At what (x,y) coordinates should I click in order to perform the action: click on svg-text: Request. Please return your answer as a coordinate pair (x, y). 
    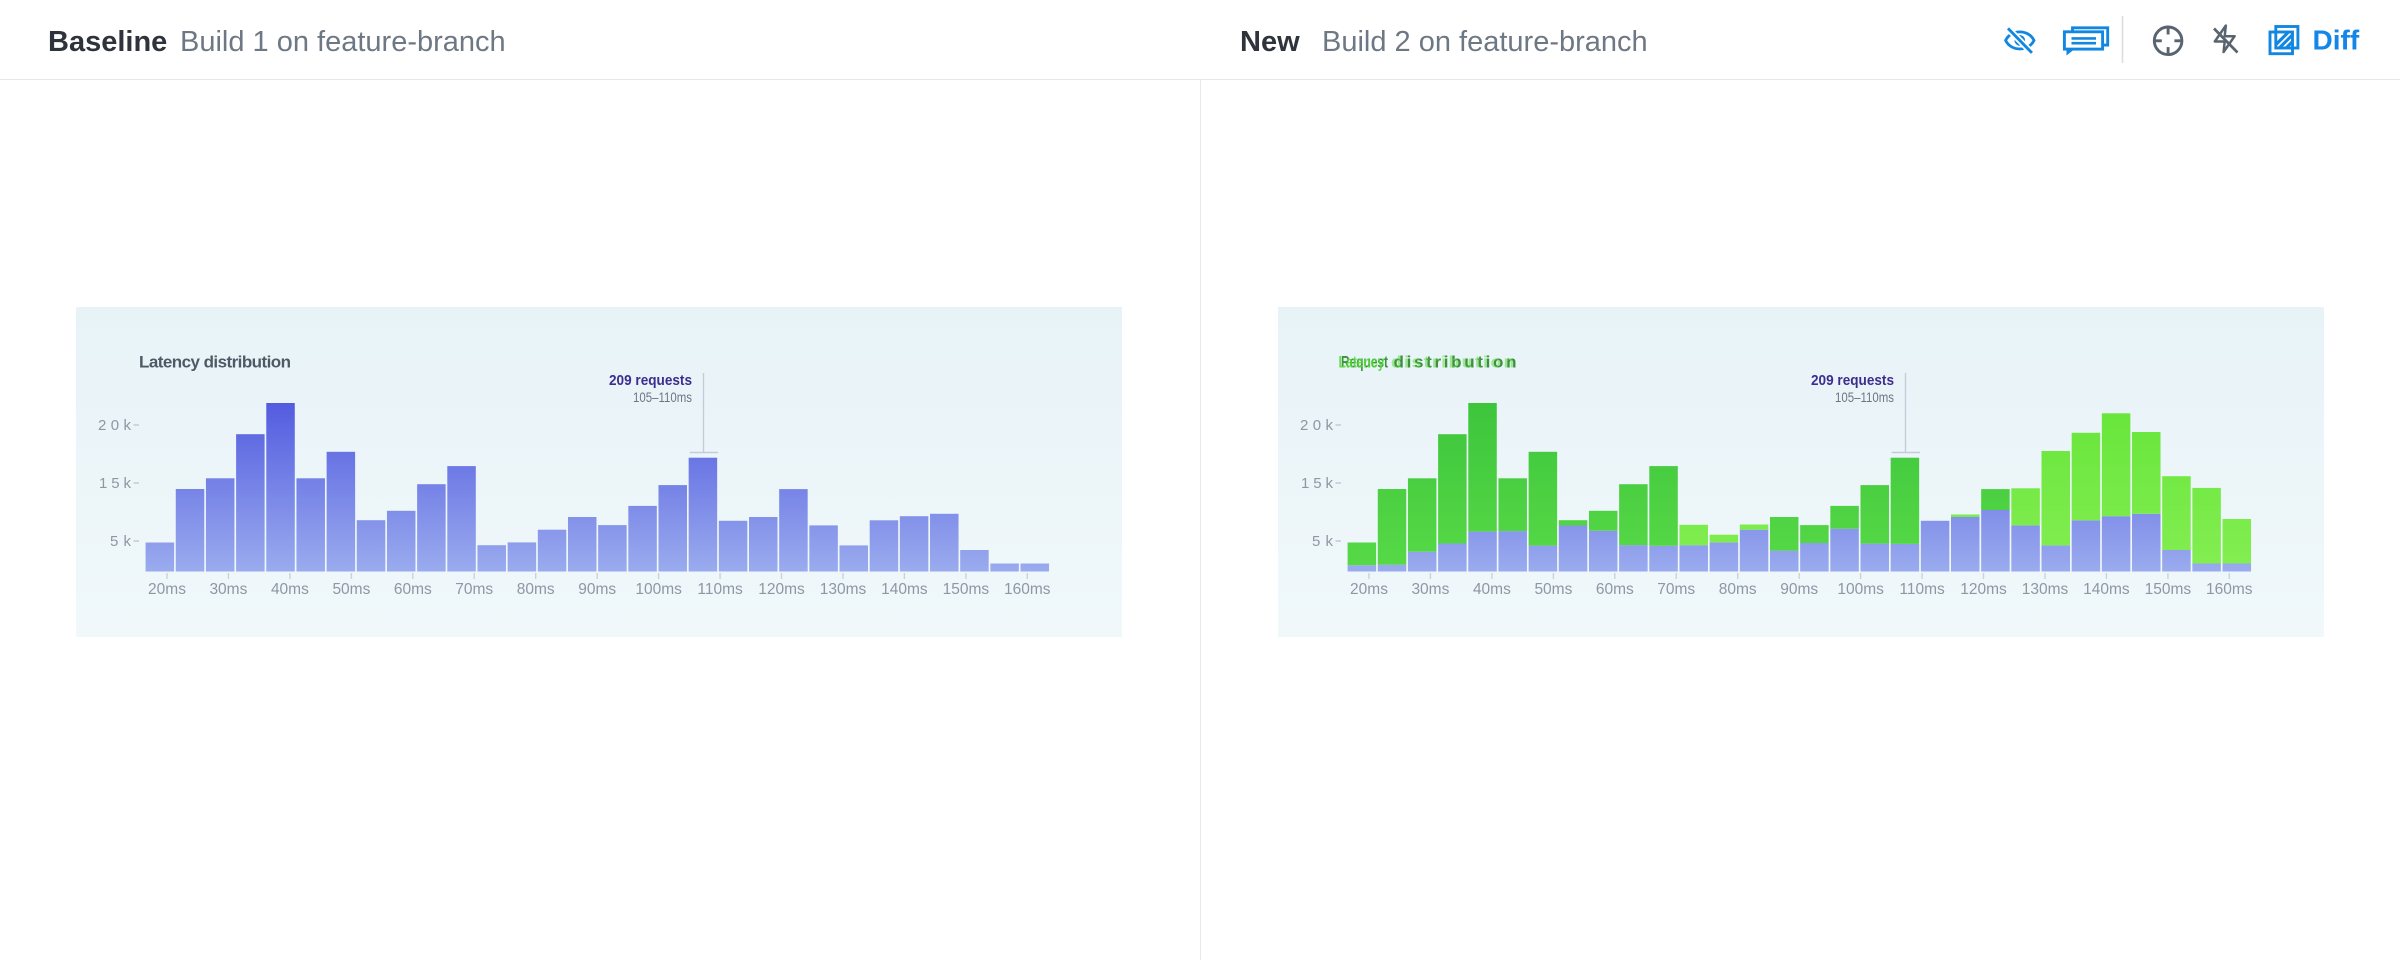
    Looking at the image, I should click on (1364, 362).